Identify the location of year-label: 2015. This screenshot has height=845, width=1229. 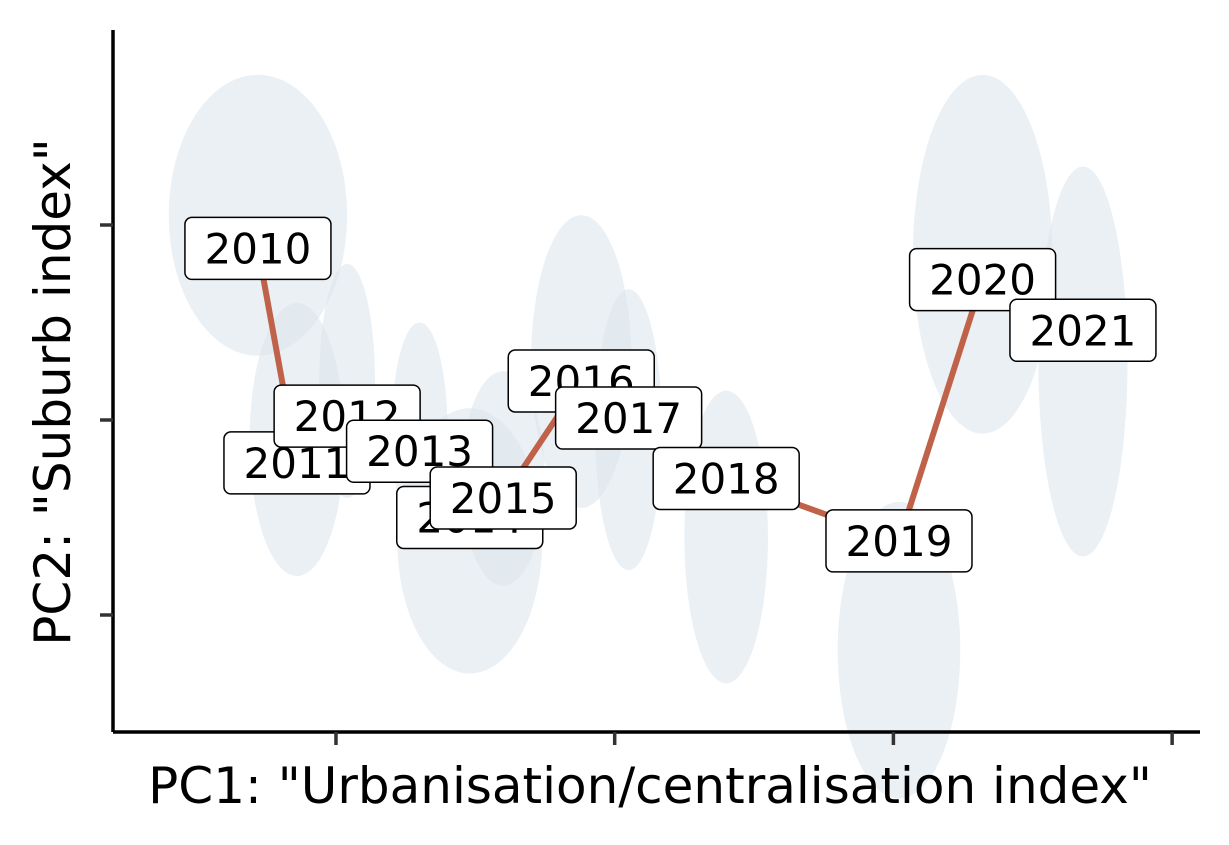
(503, 498).